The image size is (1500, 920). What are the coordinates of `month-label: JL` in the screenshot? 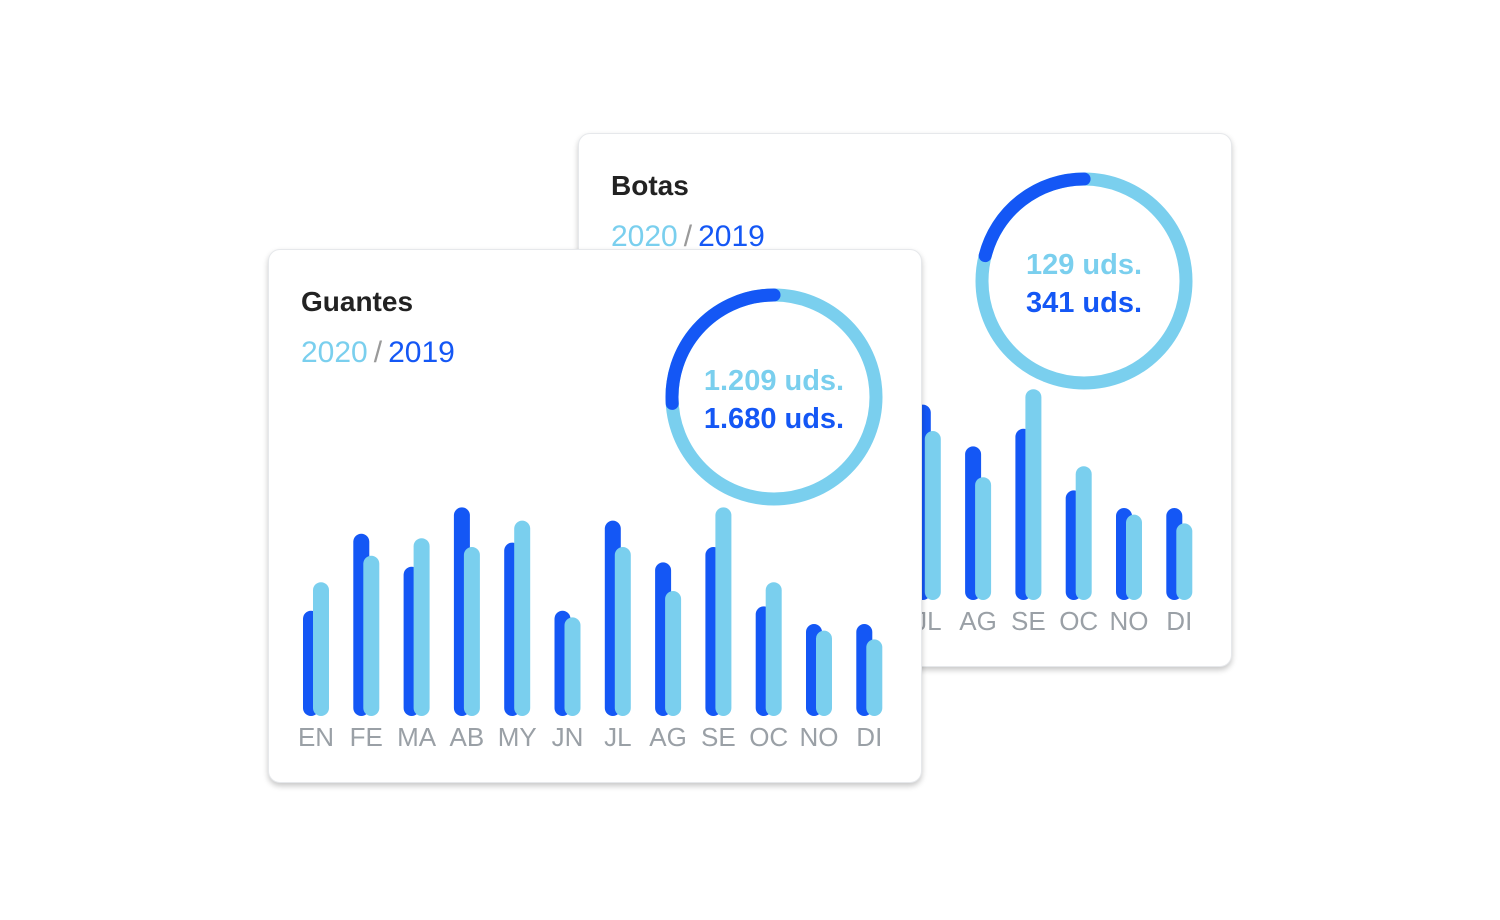 It's located at (617, 737).